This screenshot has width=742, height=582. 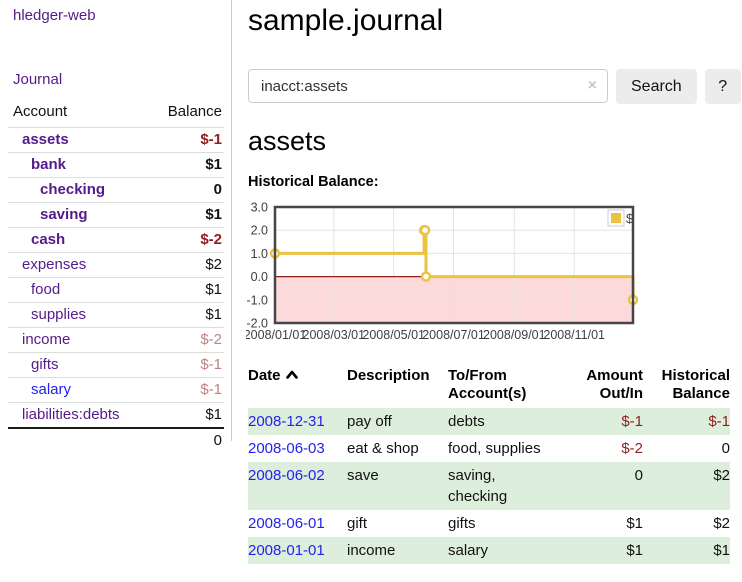 What do you see at coordinates (634, 550) in the screenshot?
I see `transaction-amount: $1` at bounding box center [634, 550].